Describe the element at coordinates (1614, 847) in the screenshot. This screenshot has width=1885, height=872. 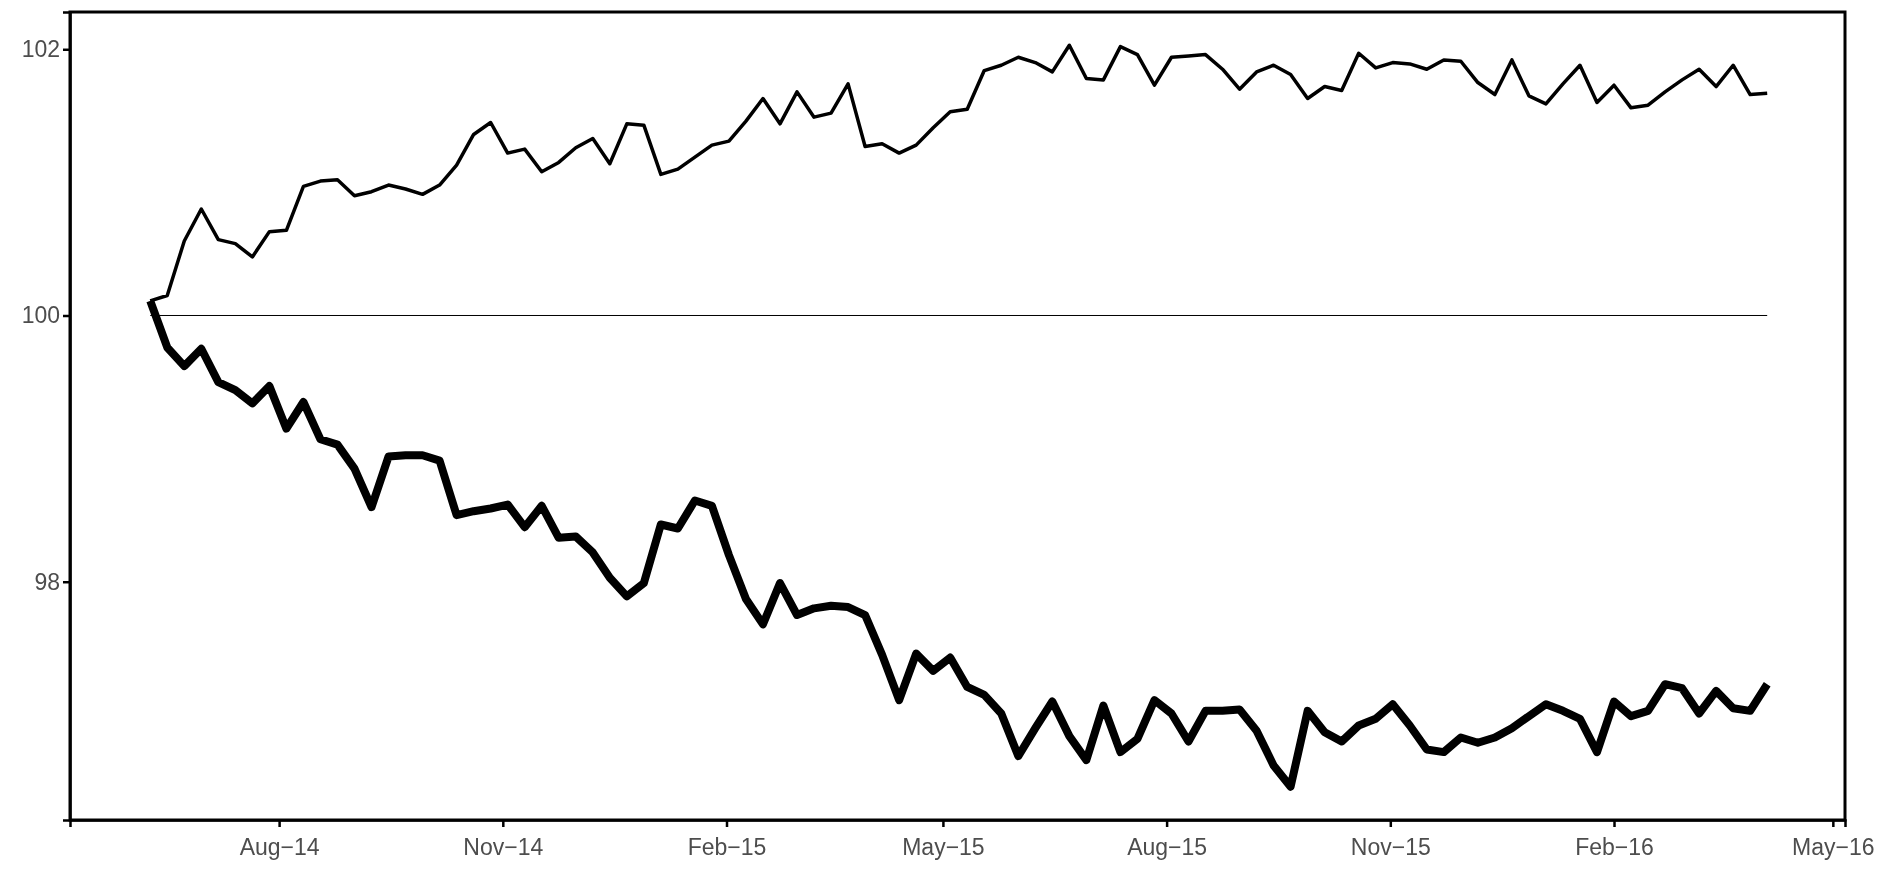
I see `x-tick-label: Feb−16` at that location.